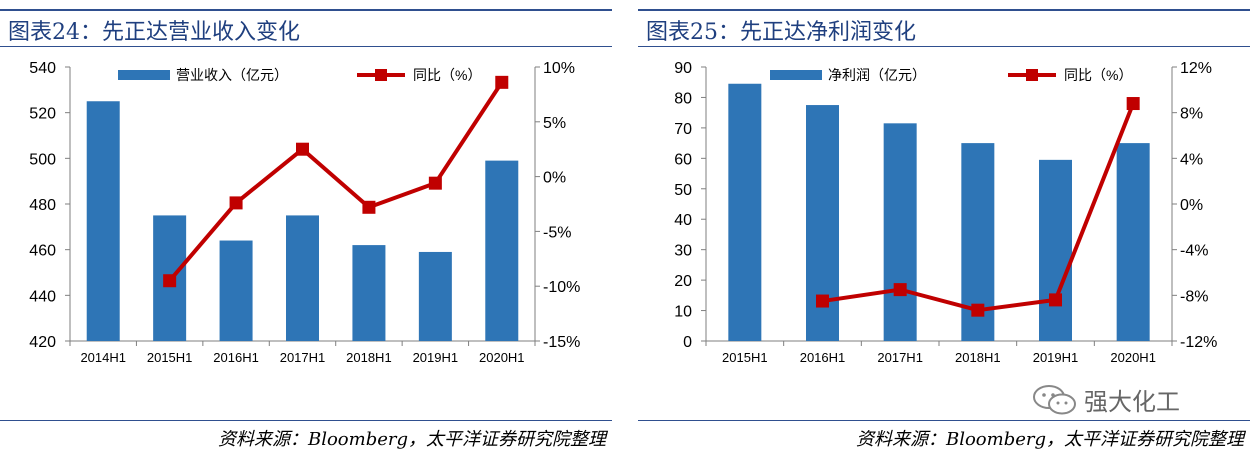 This screenshot has width=1250, height=453. I want to click on wechat-watermark: 强大化工, so click(1127, 400).